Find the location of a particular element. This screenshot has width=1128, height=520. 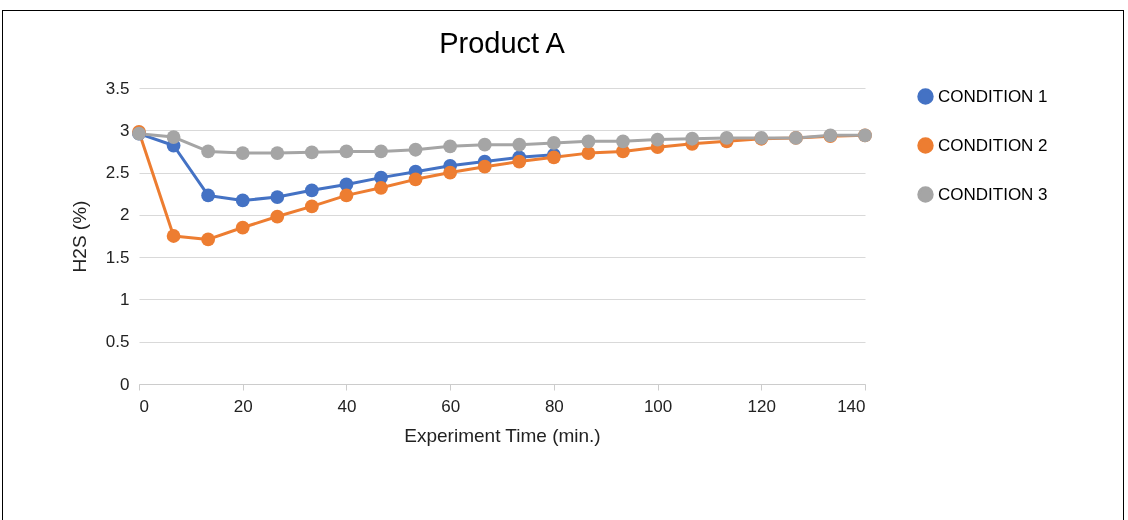

y-tick-label: 0.5 is located at coordinates (117, 342).